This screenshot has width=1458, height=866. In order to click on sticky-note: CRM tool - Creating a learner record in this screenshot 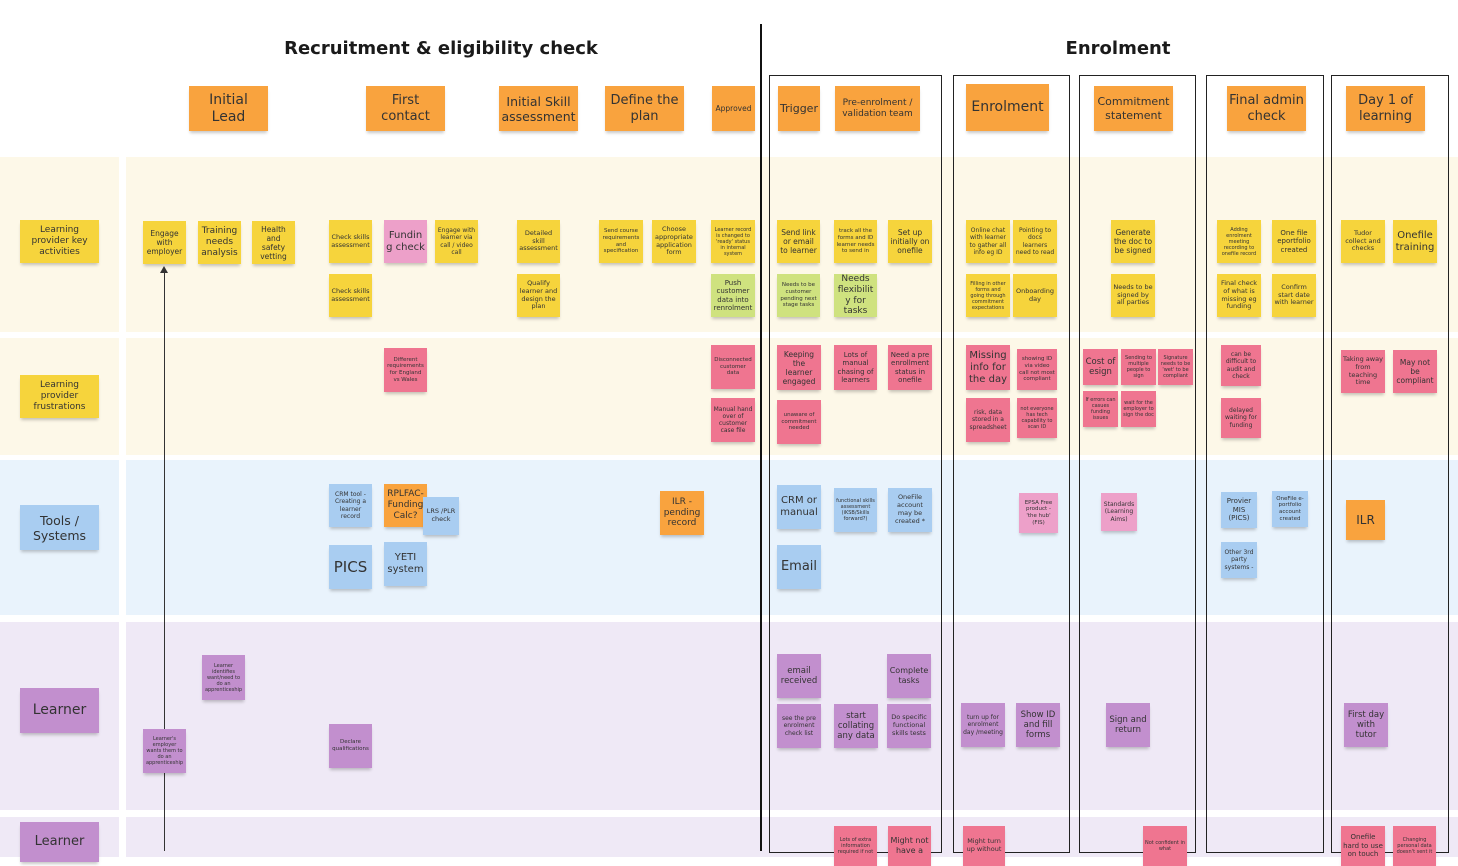, I will do `click(350, 505)`.